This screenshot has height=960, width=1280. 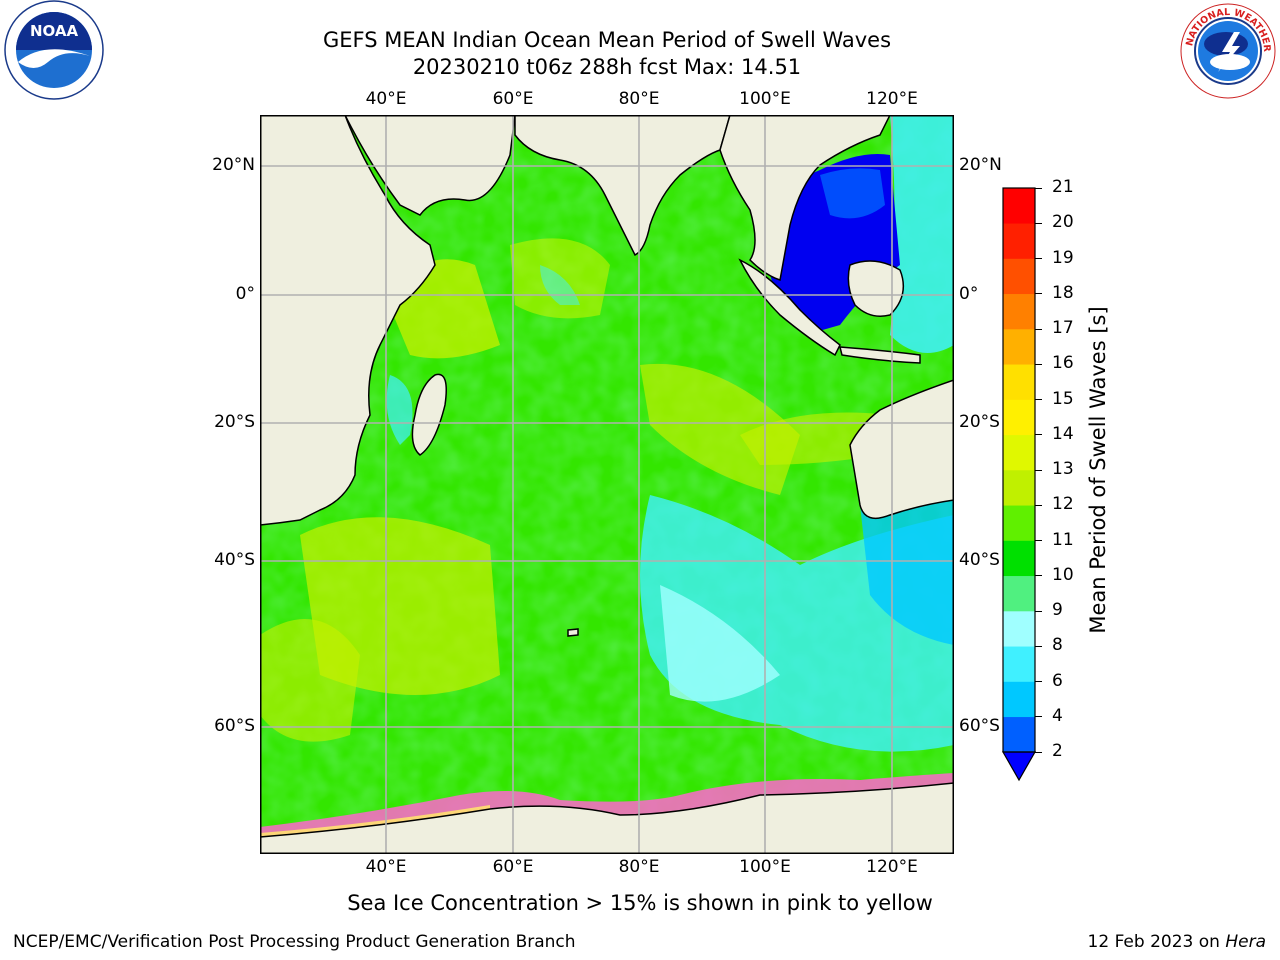 I want to click on colorbar-tick-label: 2, so click(x=1057, y=751).